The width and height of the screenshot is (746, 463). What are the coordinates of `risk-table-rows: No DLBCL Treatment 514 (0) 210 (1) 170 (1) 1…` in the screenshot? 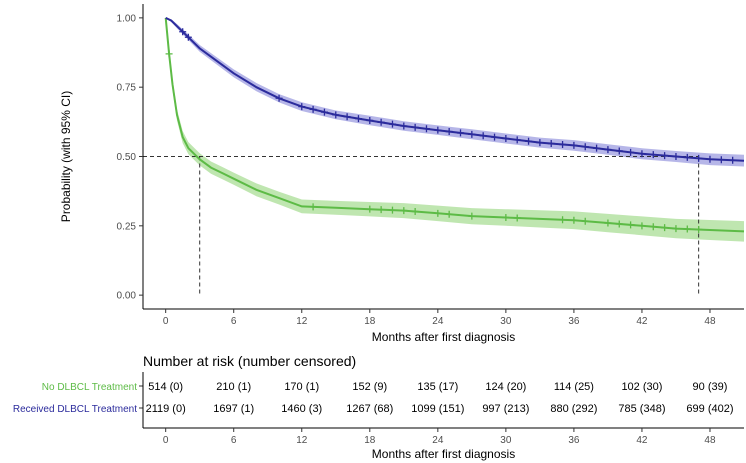 It's located at (373, 398).